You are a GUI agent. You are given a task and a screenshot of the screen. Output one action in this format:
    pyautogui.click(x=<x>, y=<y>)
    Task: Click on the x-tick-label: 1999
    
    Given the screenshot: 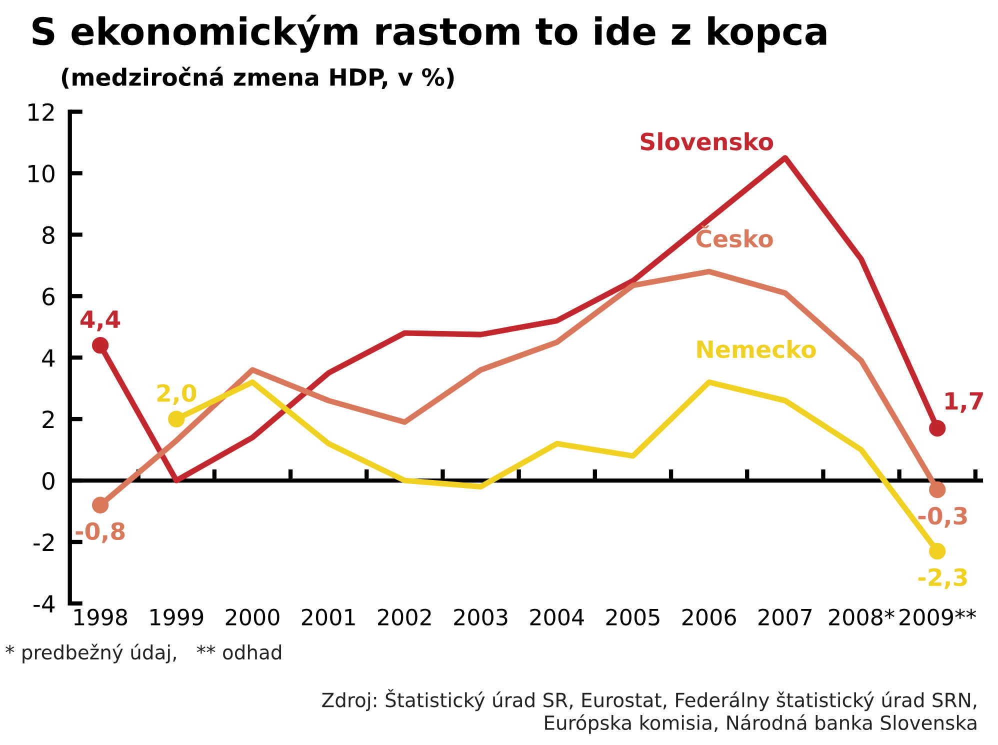 What is the action you would take?
    pyautogui.click(x=177, y=617)
    